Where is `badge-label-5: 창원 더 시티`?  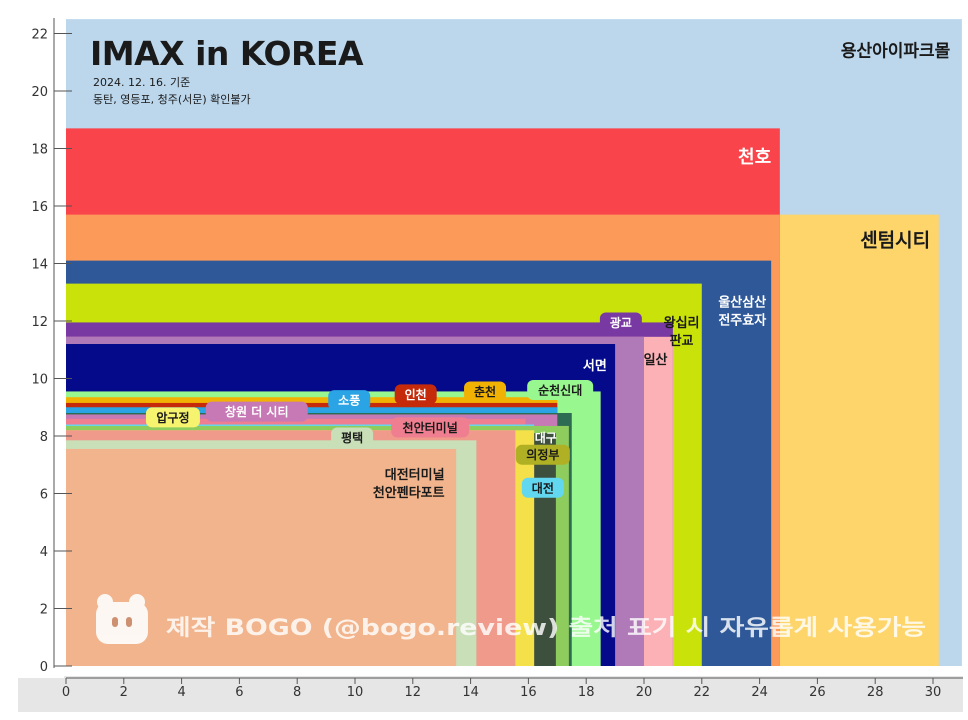
badge-label-5: 창원 더 시티 is located at coordinates (257, 411).